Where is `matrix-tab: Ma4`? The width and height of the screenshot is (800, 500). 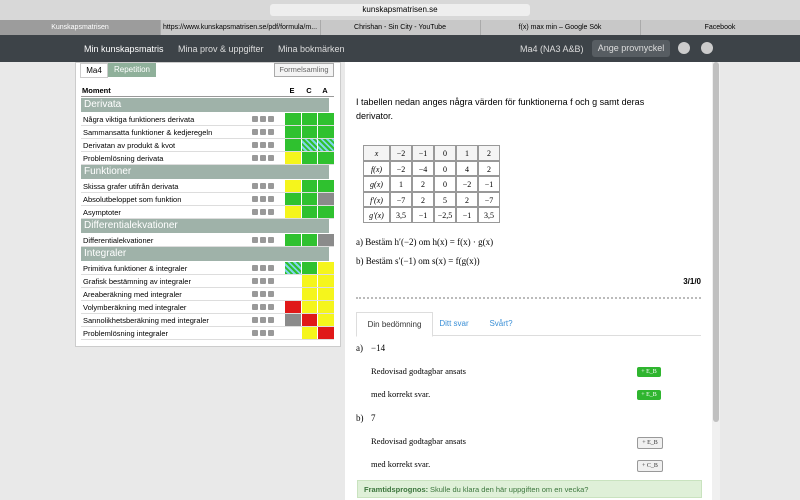 matrix-tab: Ma4 is located at coordinates (94, 70).